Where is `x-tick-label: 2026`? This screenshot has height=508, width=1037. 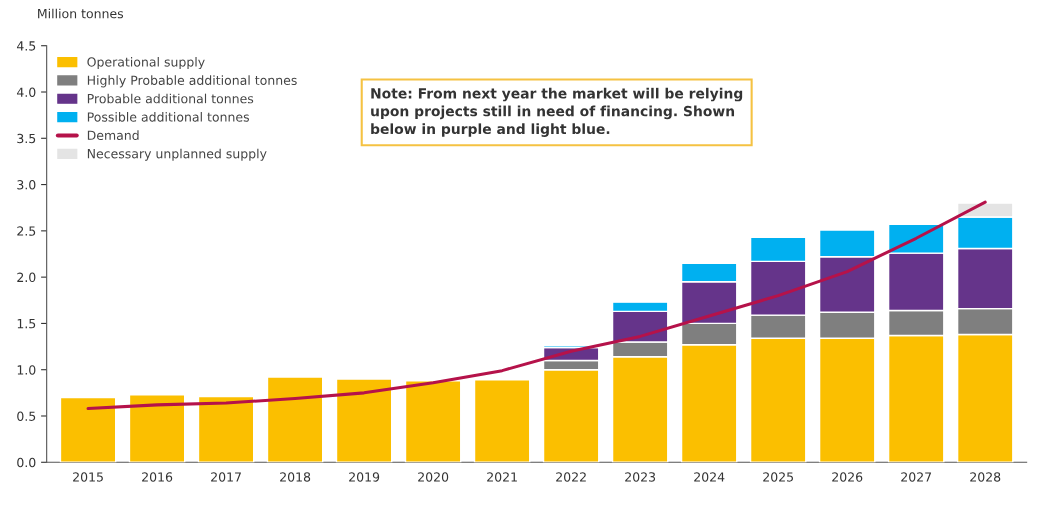
x-tick-label: 2026 is located at coordinates (847, 477).